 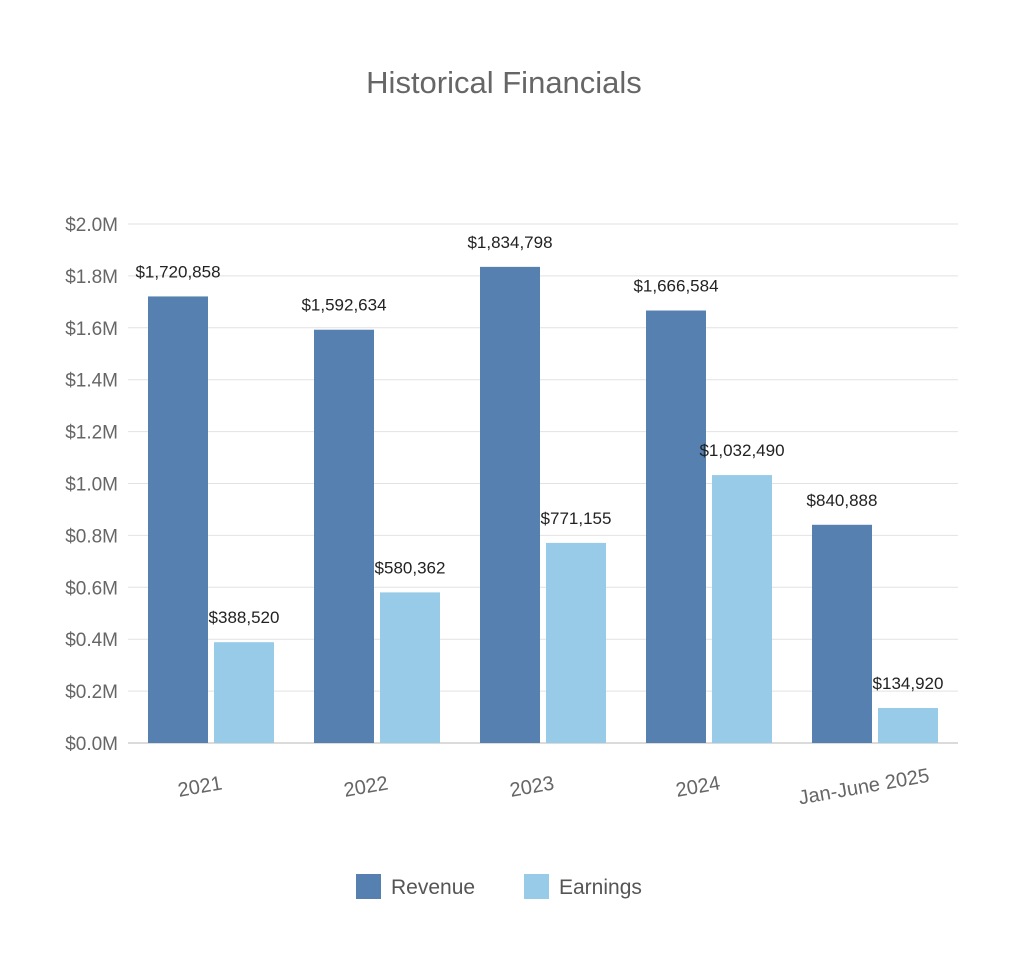 What do you see at coordinates (91, 744) in the screenshot?
I see `y-tick-label: $0.0M` at bounding box center [91, 744].